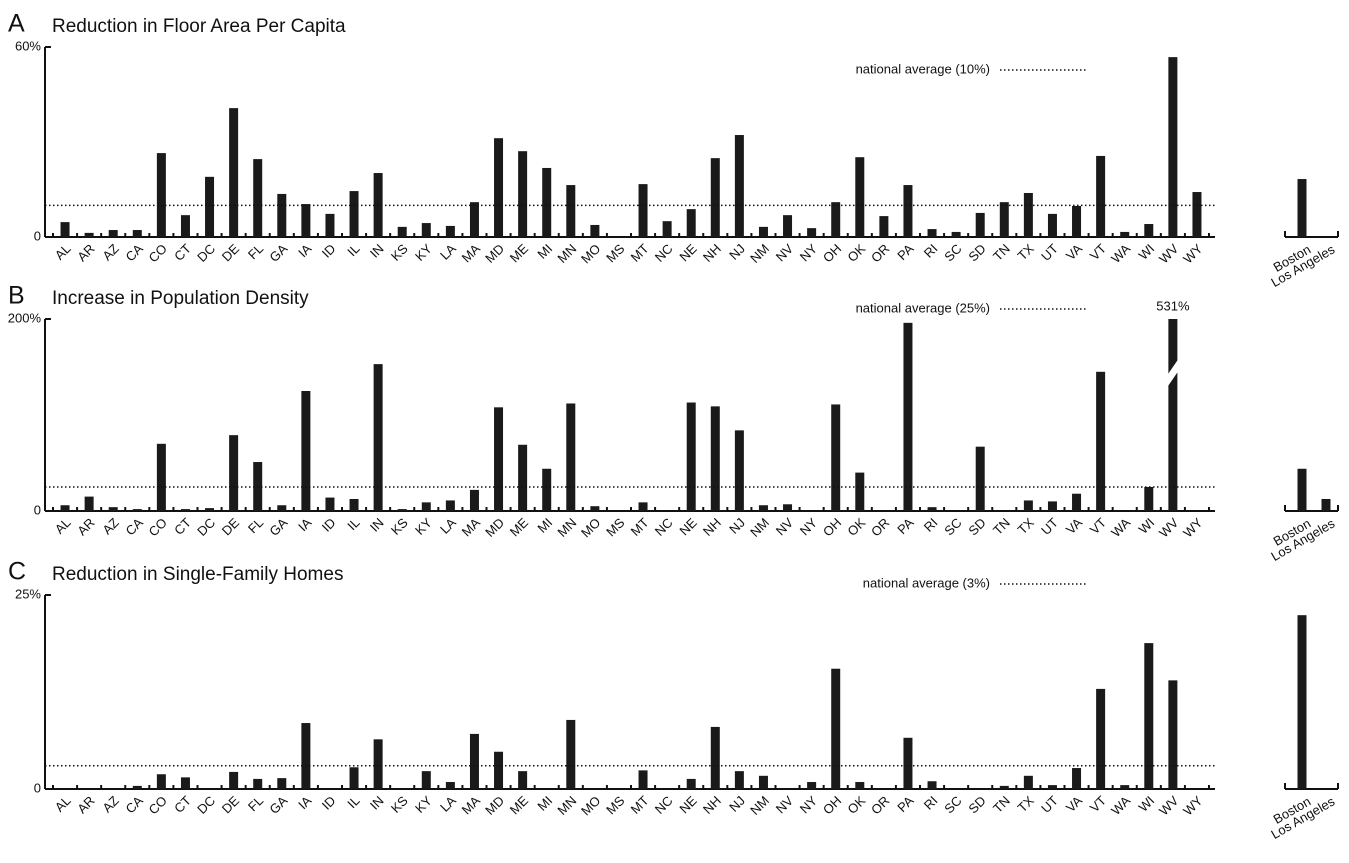 The height and width of the screenshot is (863, 1349). What do you see at coordinates (737, 252) in the screenshot?
I see `x-tick-label: NJ` at bounding box center [737, 252].